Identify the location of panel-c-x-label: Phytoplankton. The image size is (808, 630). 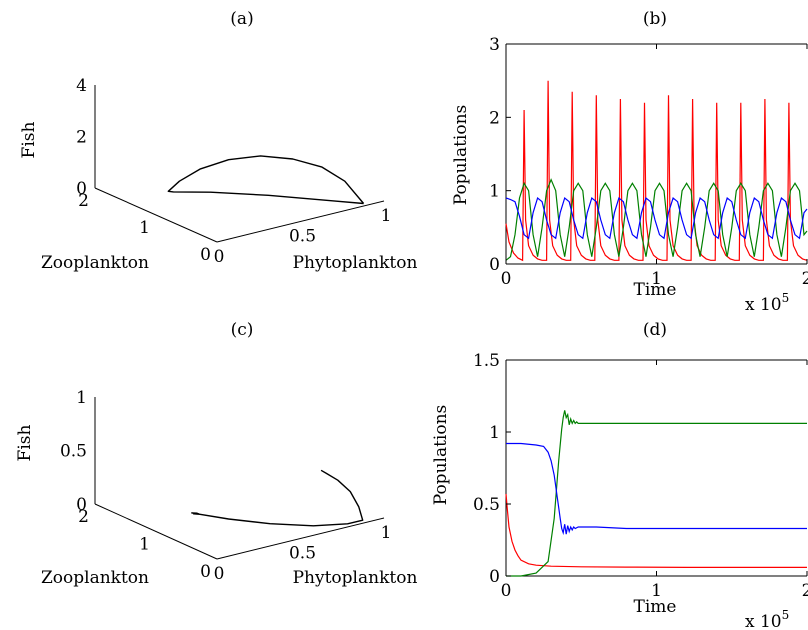
(355, 578).